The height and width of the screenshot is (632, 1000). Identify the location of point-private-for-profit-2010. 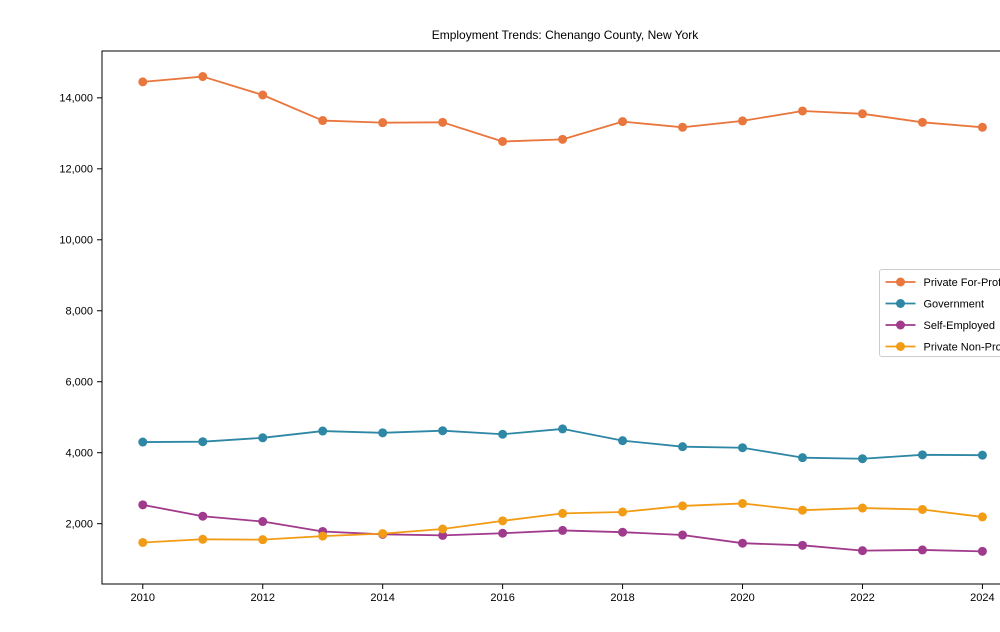
(142, 81).